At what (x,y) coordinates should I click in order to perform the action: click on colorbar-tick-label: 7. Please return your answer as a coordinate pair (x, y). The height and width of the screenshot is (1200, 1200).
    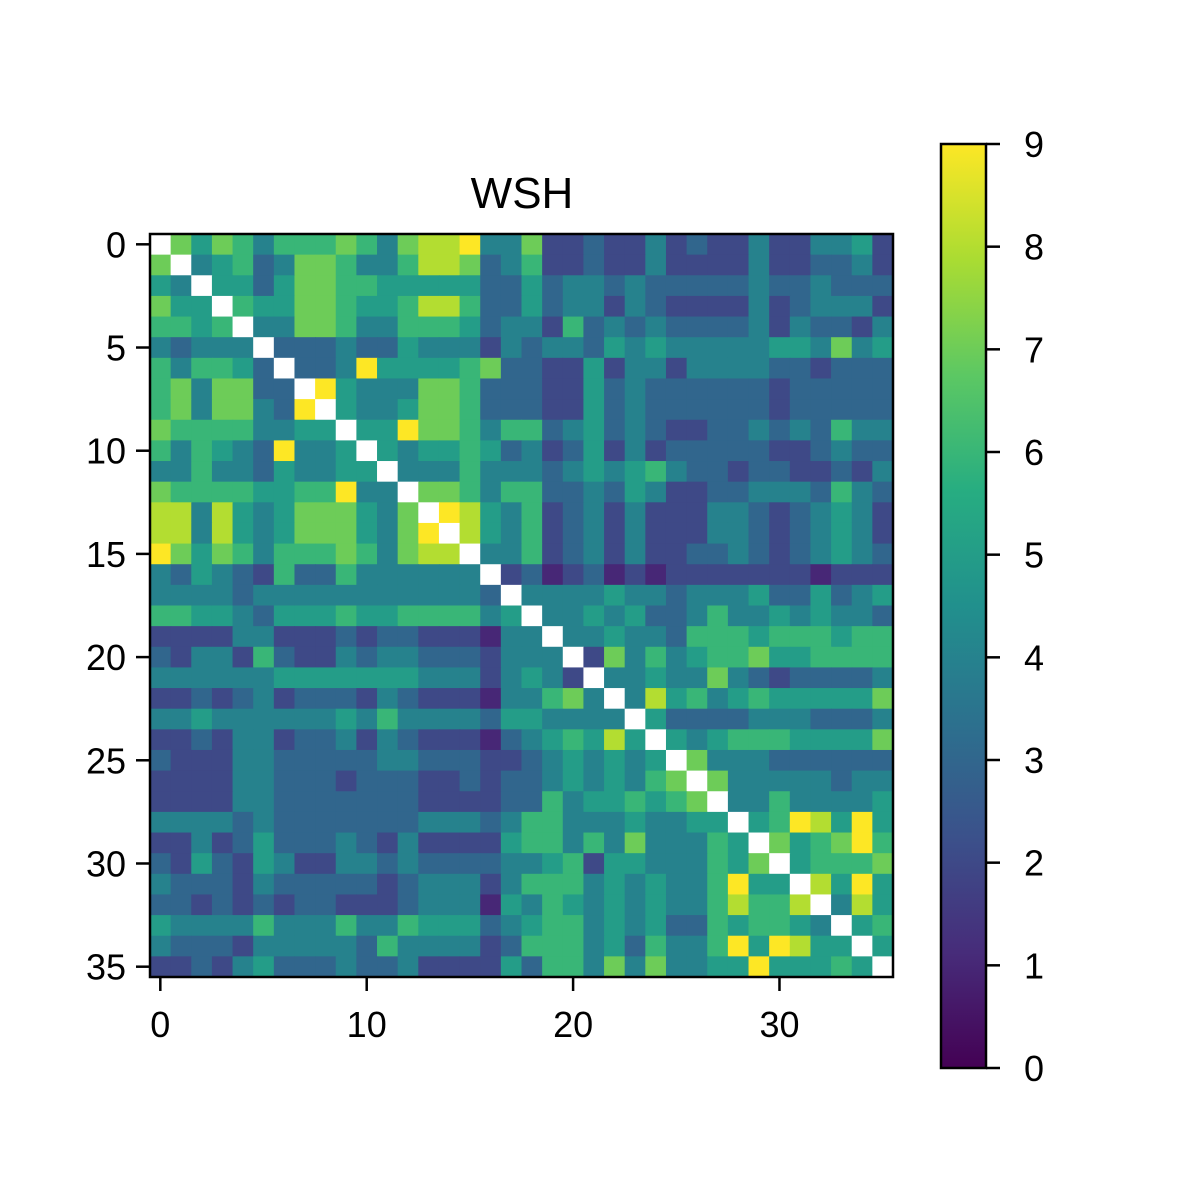
    Looking at the image, I should click on (1034, 349).